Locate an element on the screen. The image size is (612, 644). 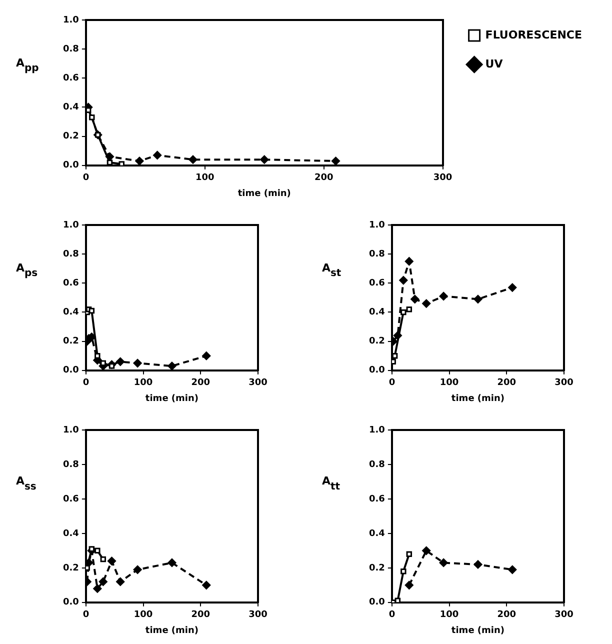
legend-label: UV is located at coordinates (494, 63).